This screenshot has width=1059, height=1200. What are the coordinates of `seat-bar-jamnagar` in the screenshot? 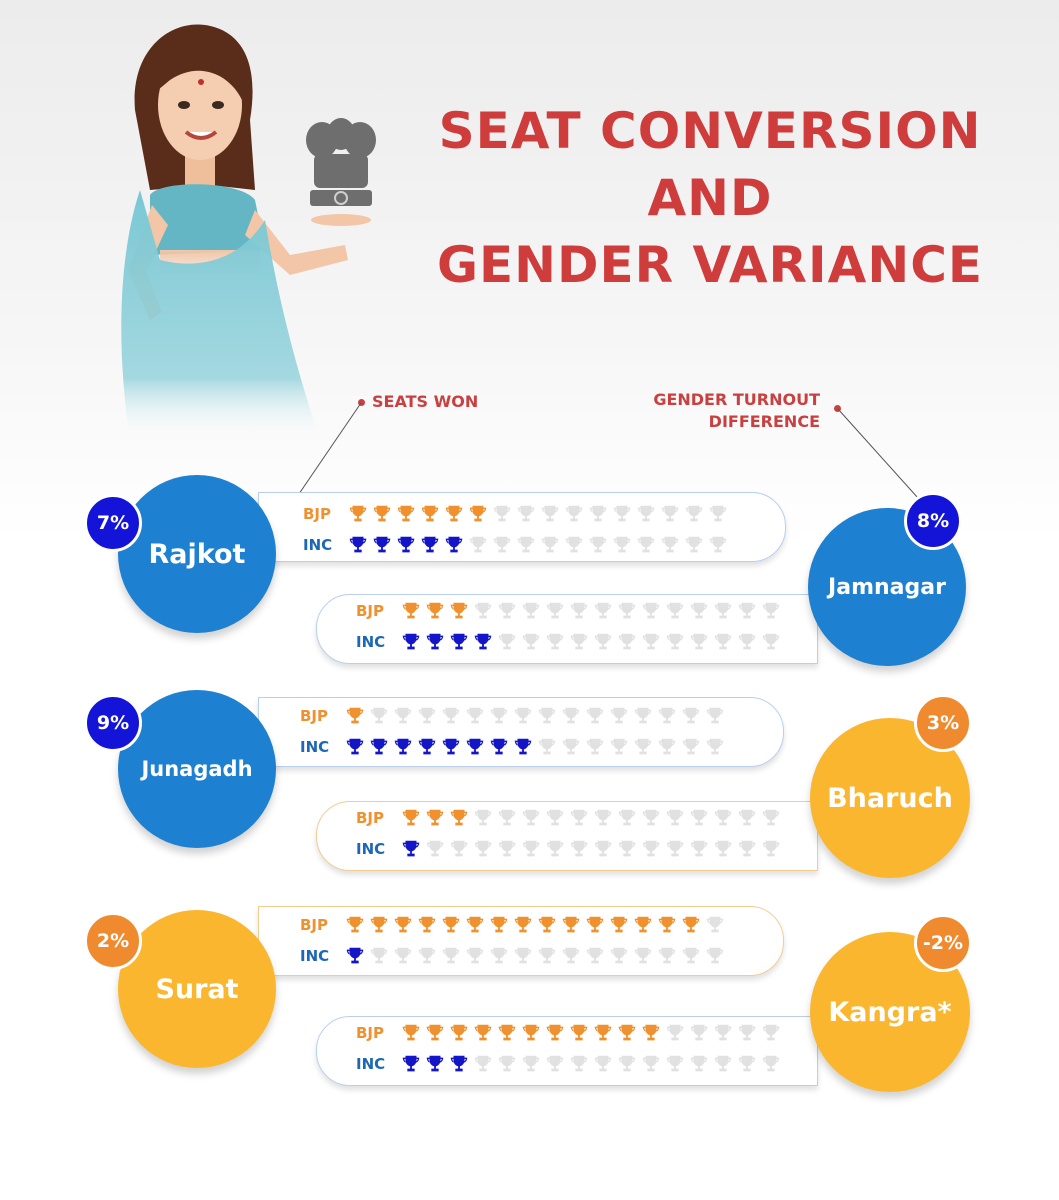 It's located at (567, 629).